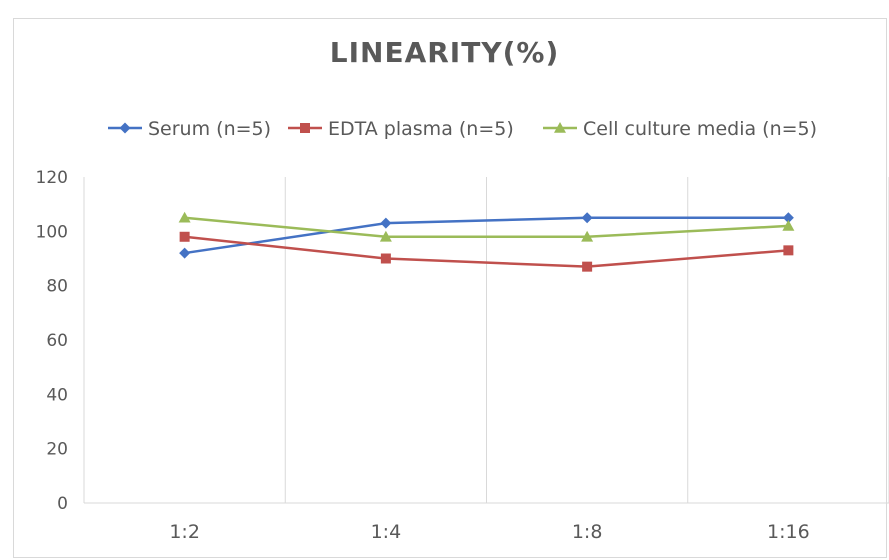 This screenshot has width=889, height=560. Describe the element at coordinates (209, 129) in the screenshot. I see `legend-label: Serum (n=5)` at that location.